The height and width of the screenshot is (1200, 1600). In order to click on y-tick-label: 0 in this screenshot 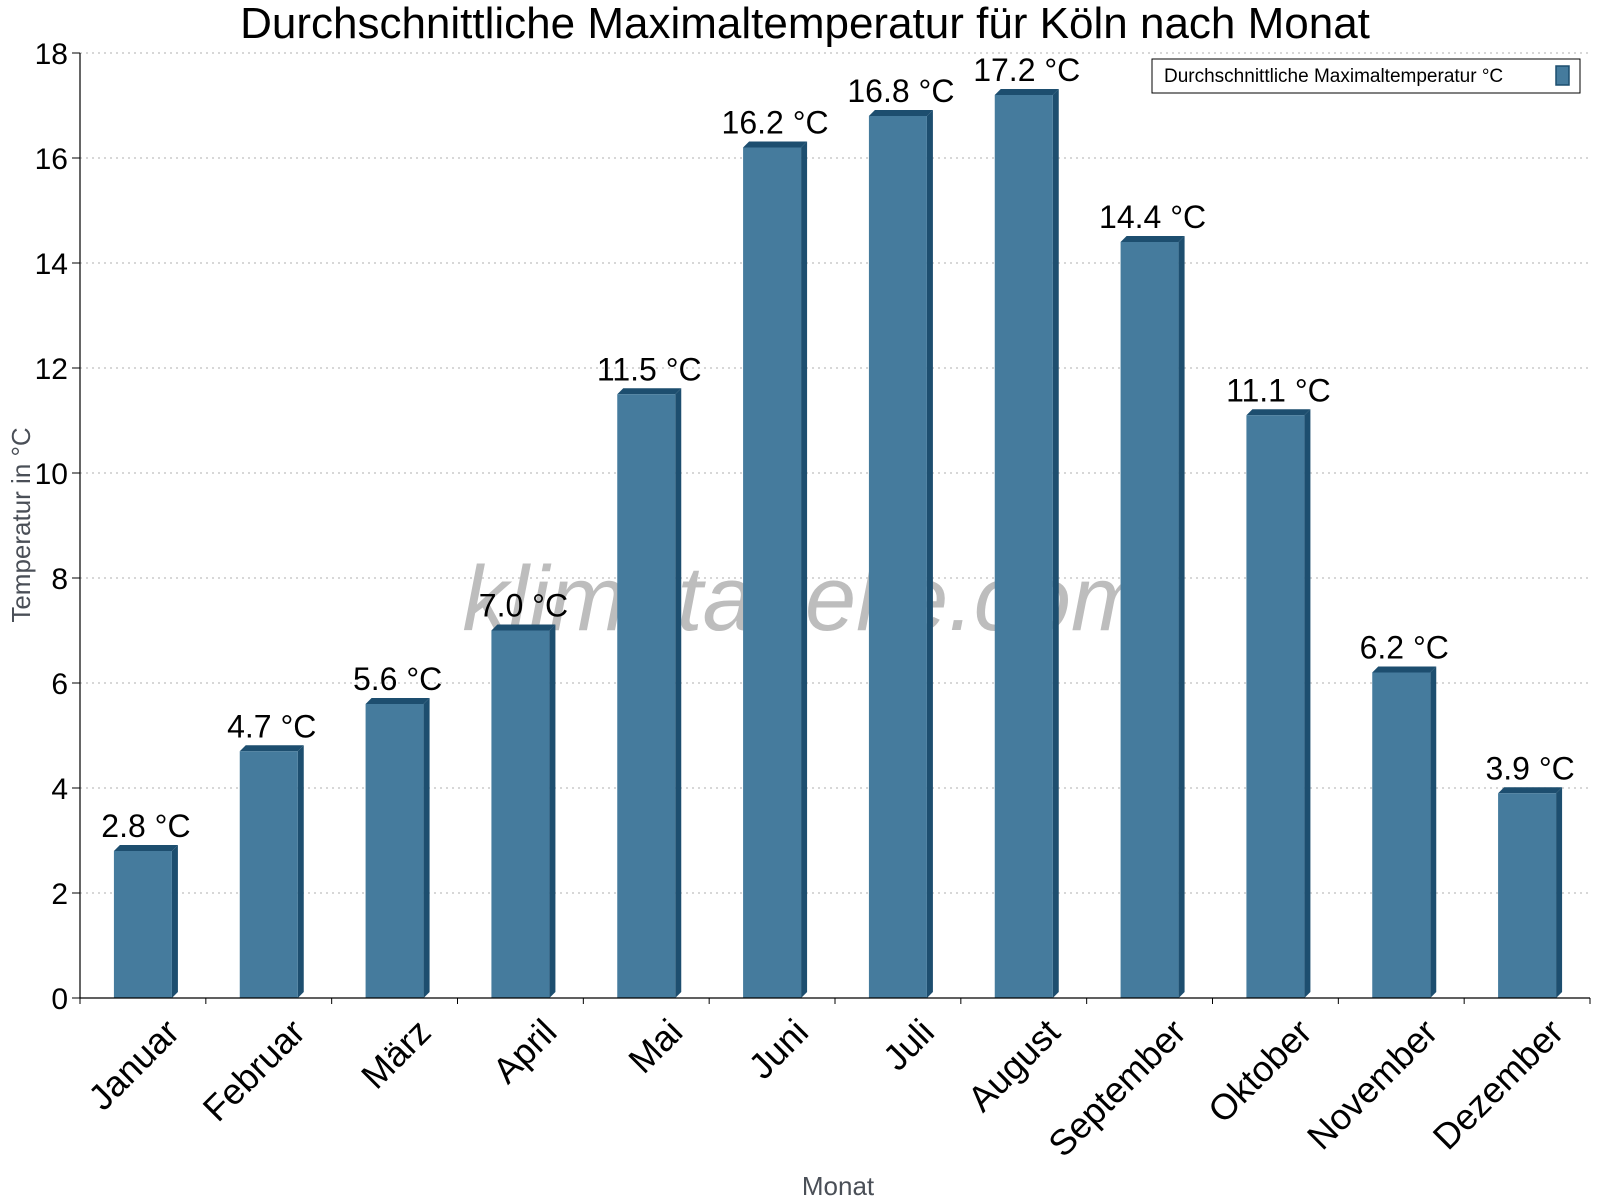, I will do `click(59, 999)`.